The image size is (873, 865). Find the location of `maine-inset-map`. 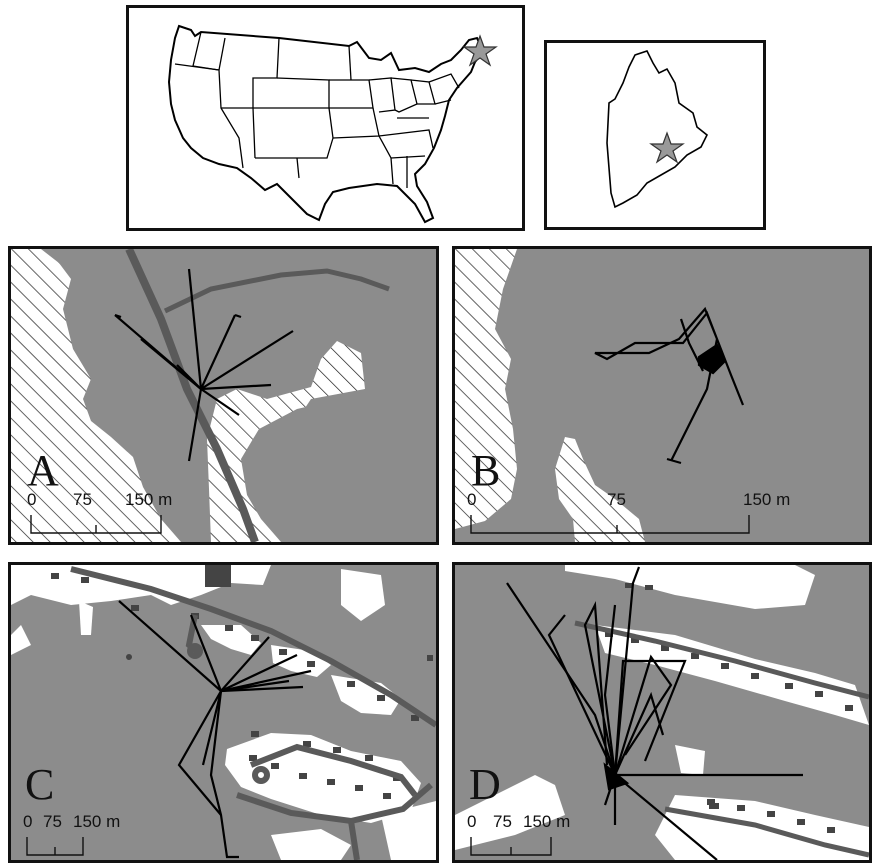

maine-inset-map is located at coordinates (655, 135).